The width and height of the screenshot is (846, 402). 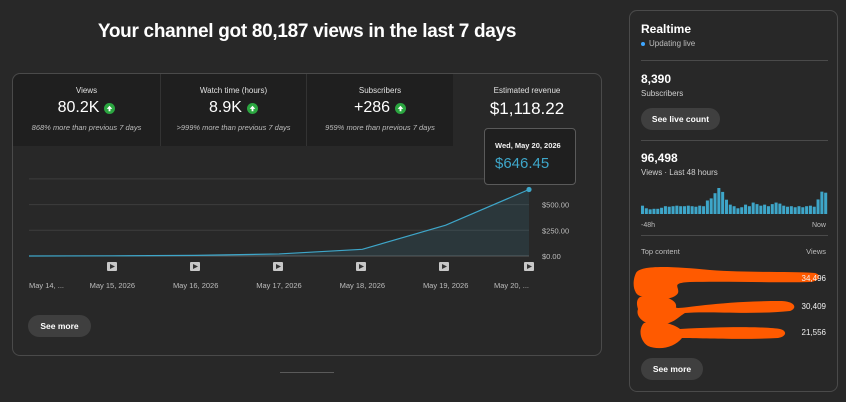 What do you see at coordinates (551, 256) in the screenshot?
I see `y-tick-label: $0.00` at bounding box center [551, 256].